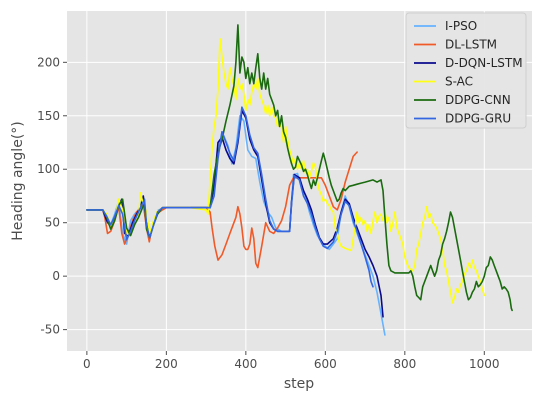 This screenshot has height=404, width=550. Describe the element at coordinates (291, 361) in the screenshot. I see `x-ticks: 0 200 400 600 800 1000` at that location.